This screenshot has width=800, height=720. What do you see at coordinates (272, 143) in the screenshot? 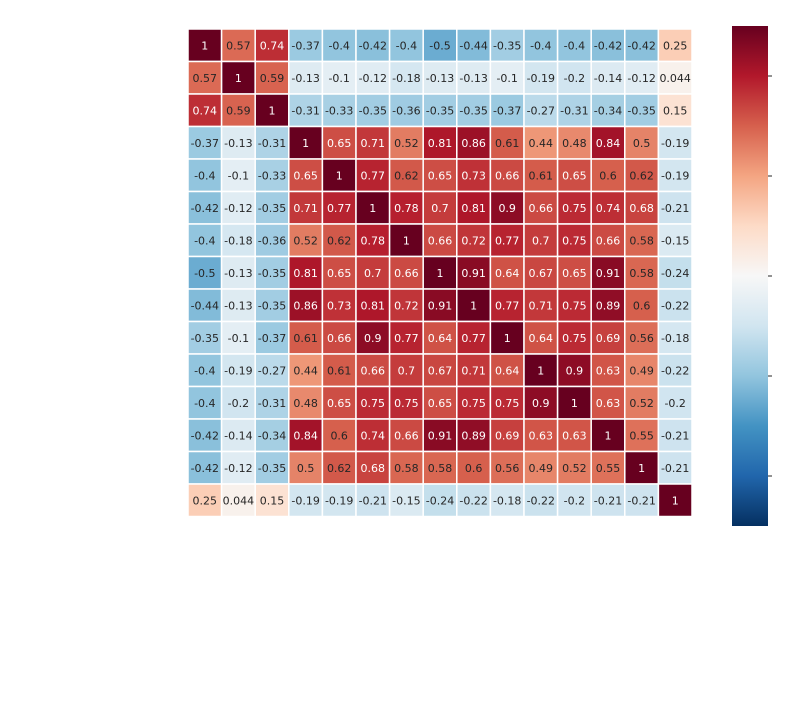
I see `cell-value-label: -0.31` at bounding box center [272, 143].